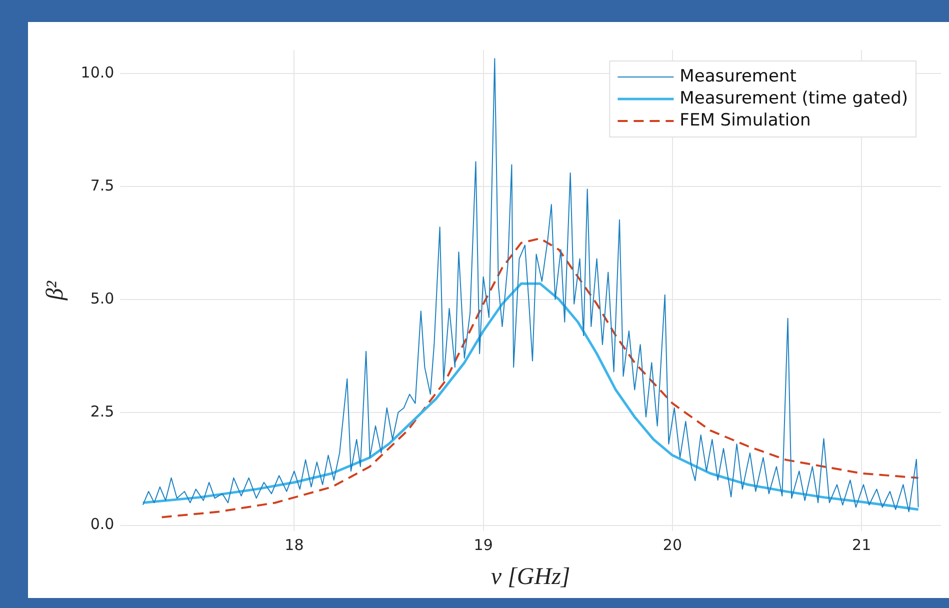 The height and width of the screenshot is (608, 949). What do you see at coordinates (55, 291) in the screenshot?
I see `y-axis-title: β²` at bounding box center [55, 291].